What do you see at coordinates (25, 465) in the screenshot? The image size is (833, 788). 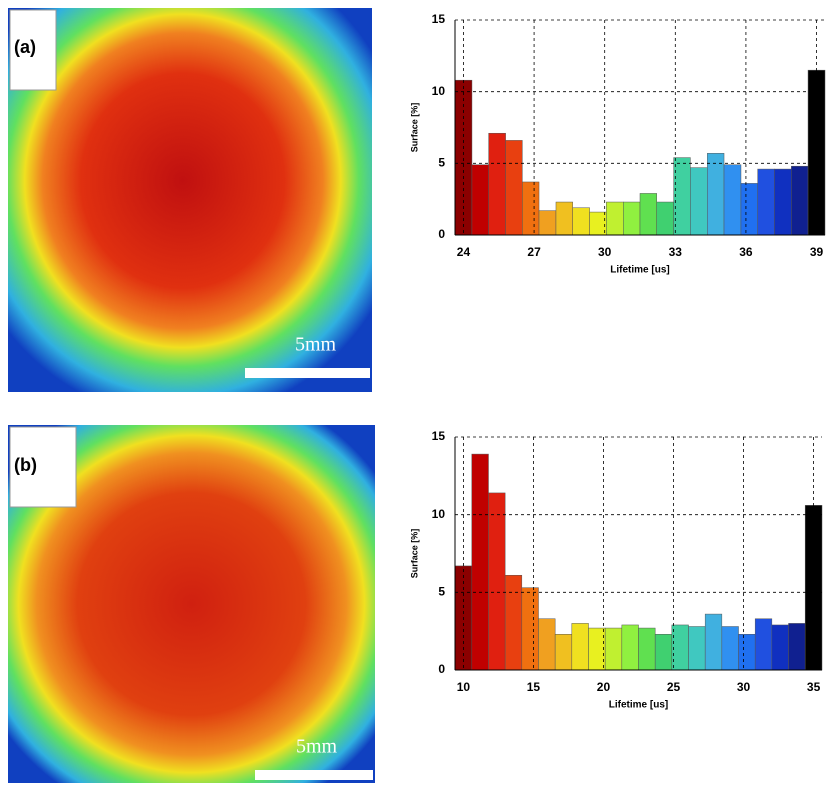 I see `panel-label: (b)` at bounding box center [25, 465].